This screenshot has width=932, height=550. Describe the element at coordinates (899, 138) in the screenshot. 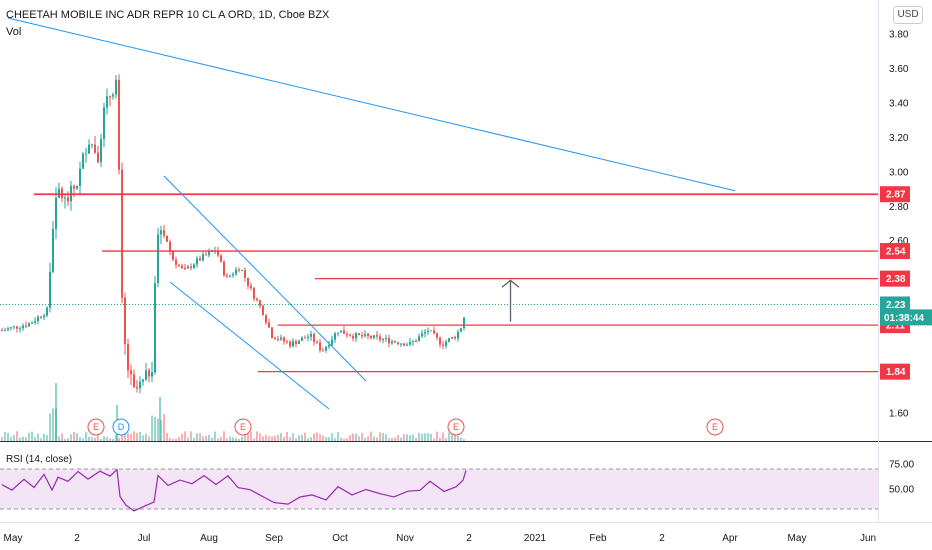

I see `price-tick-label: 3.20` at that location.